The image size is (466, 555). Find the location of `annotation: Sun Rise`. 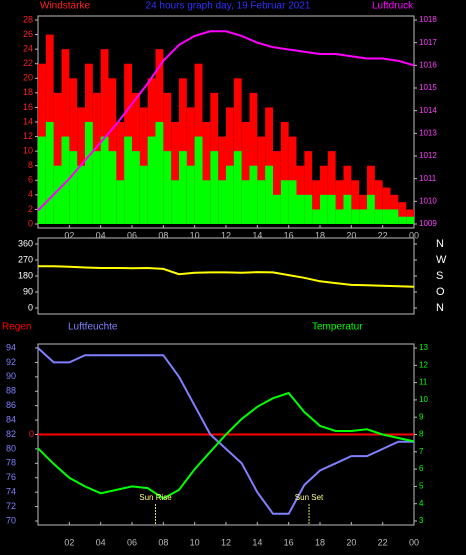

annotation: Sun Rise is located at coordinates (155, 497).